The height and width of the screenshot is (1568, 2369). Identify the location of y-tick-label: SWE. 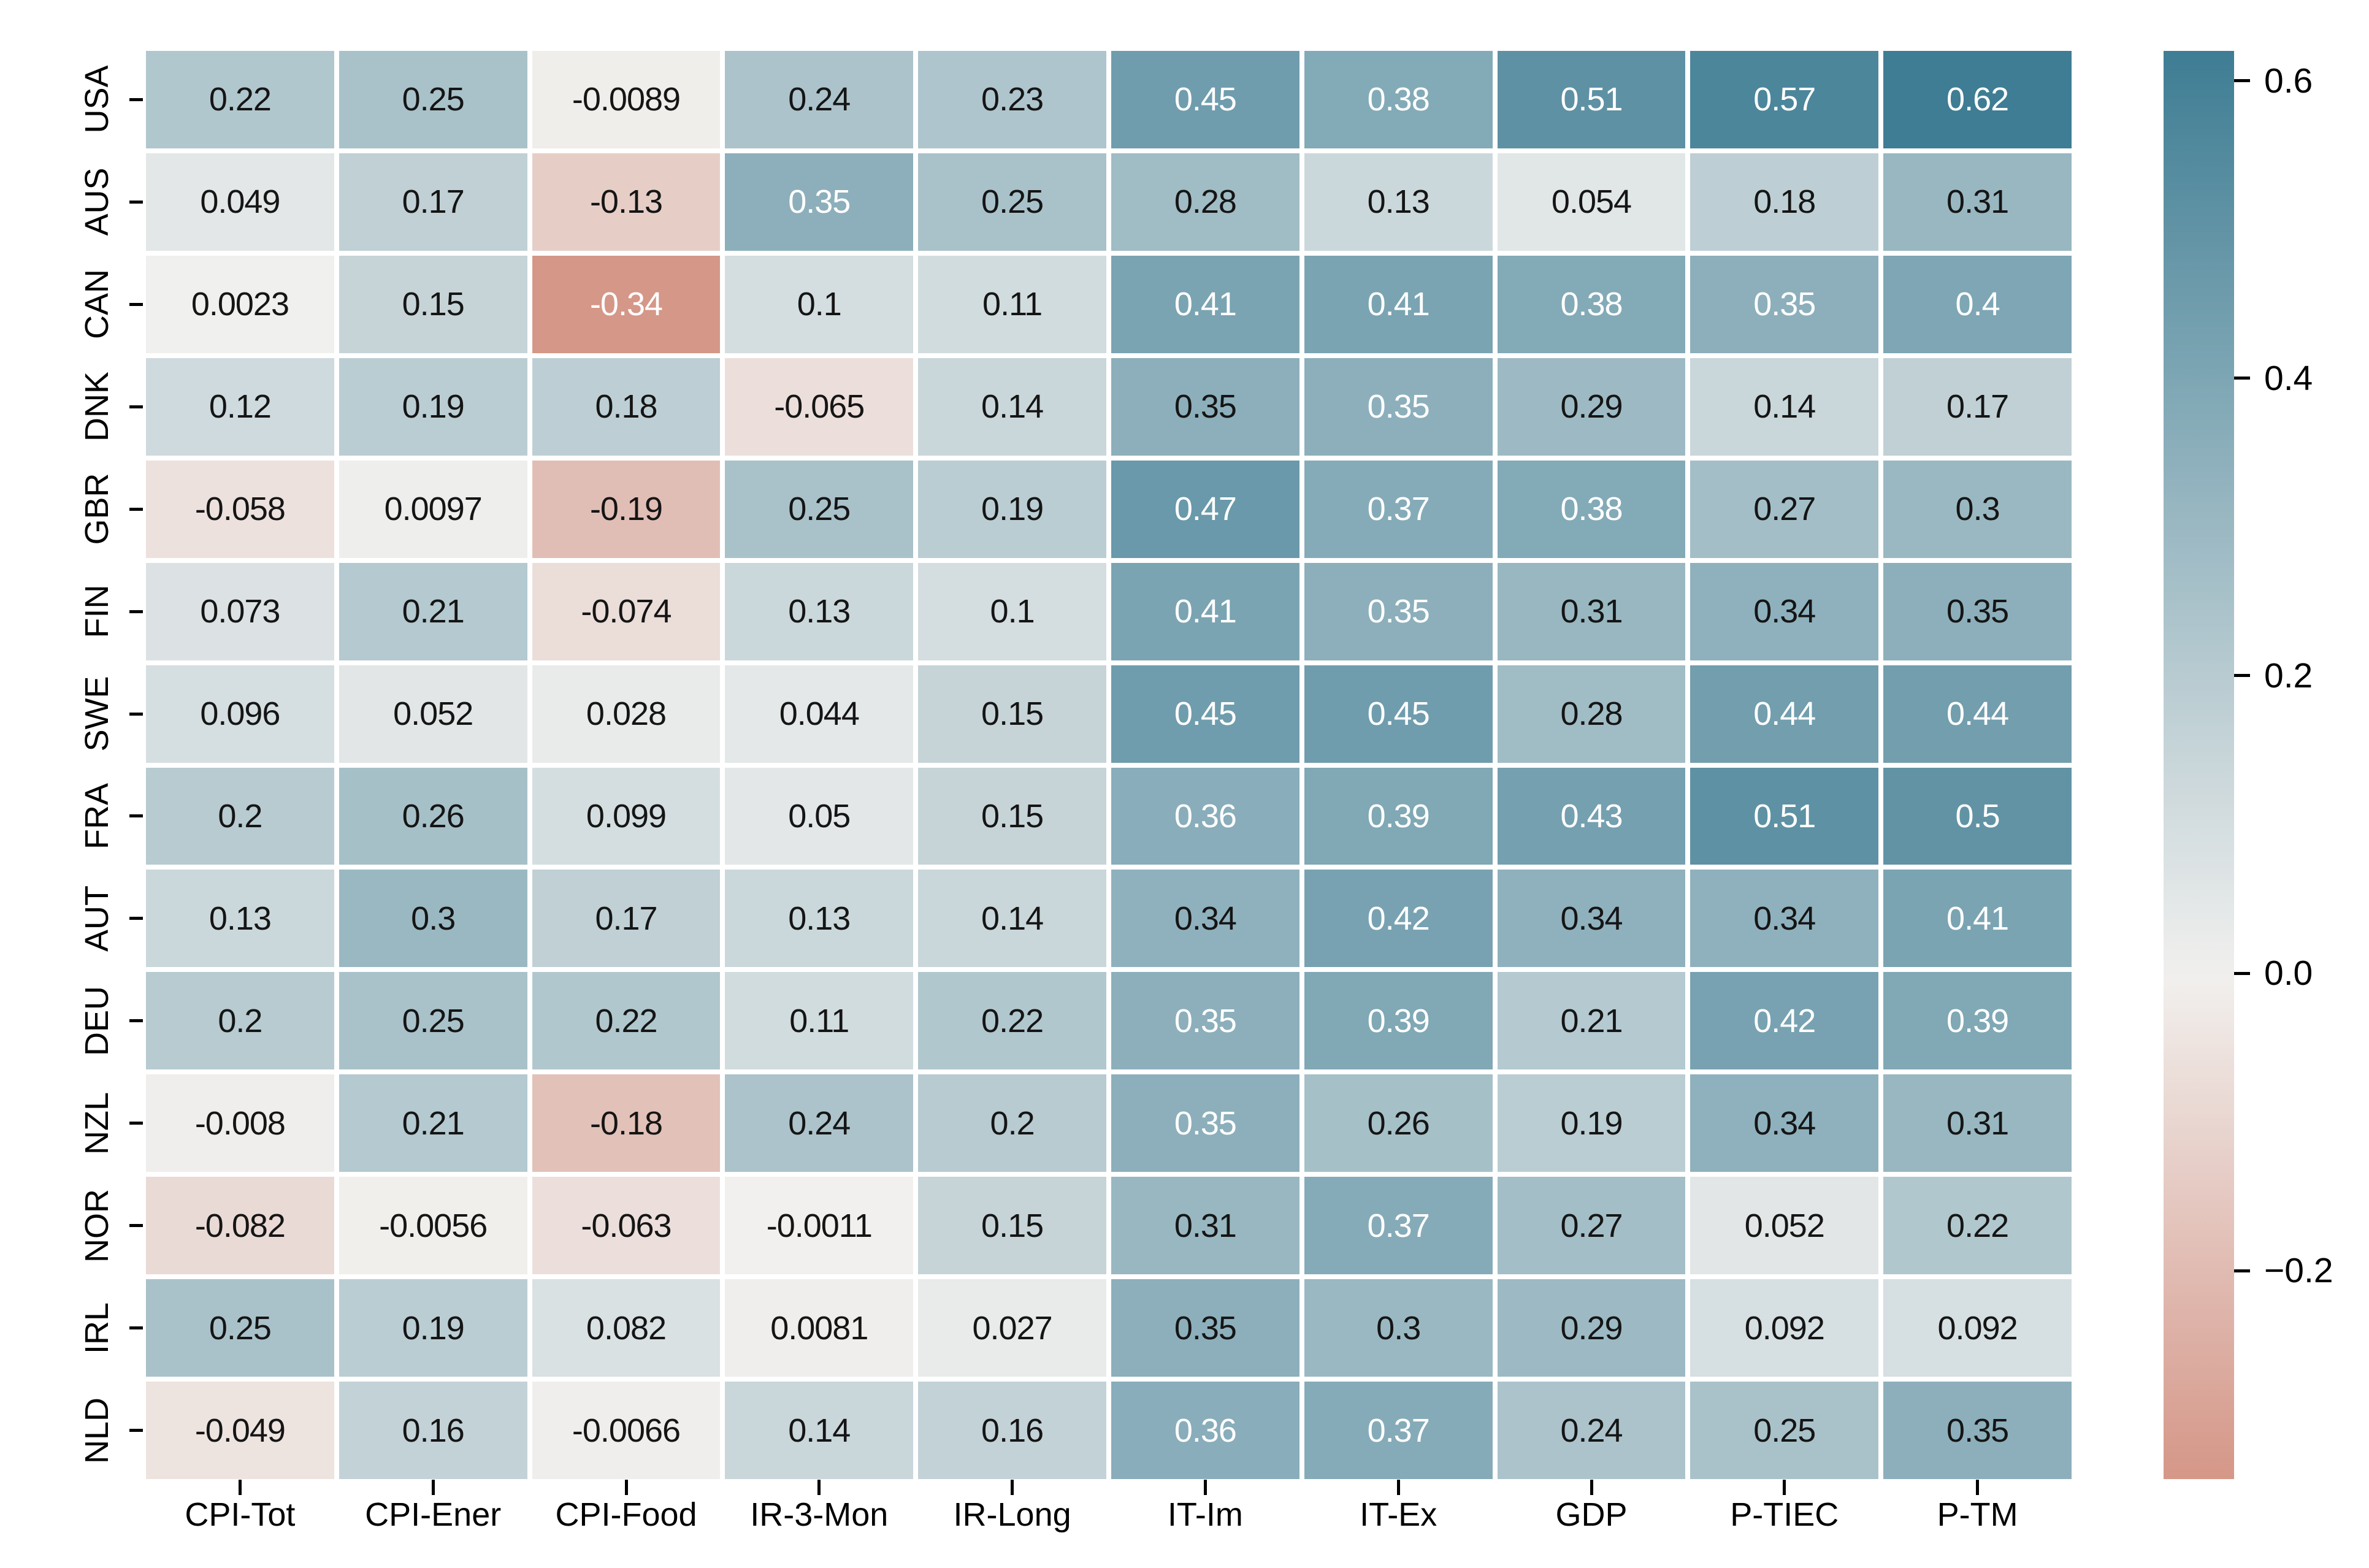
(96, 714).